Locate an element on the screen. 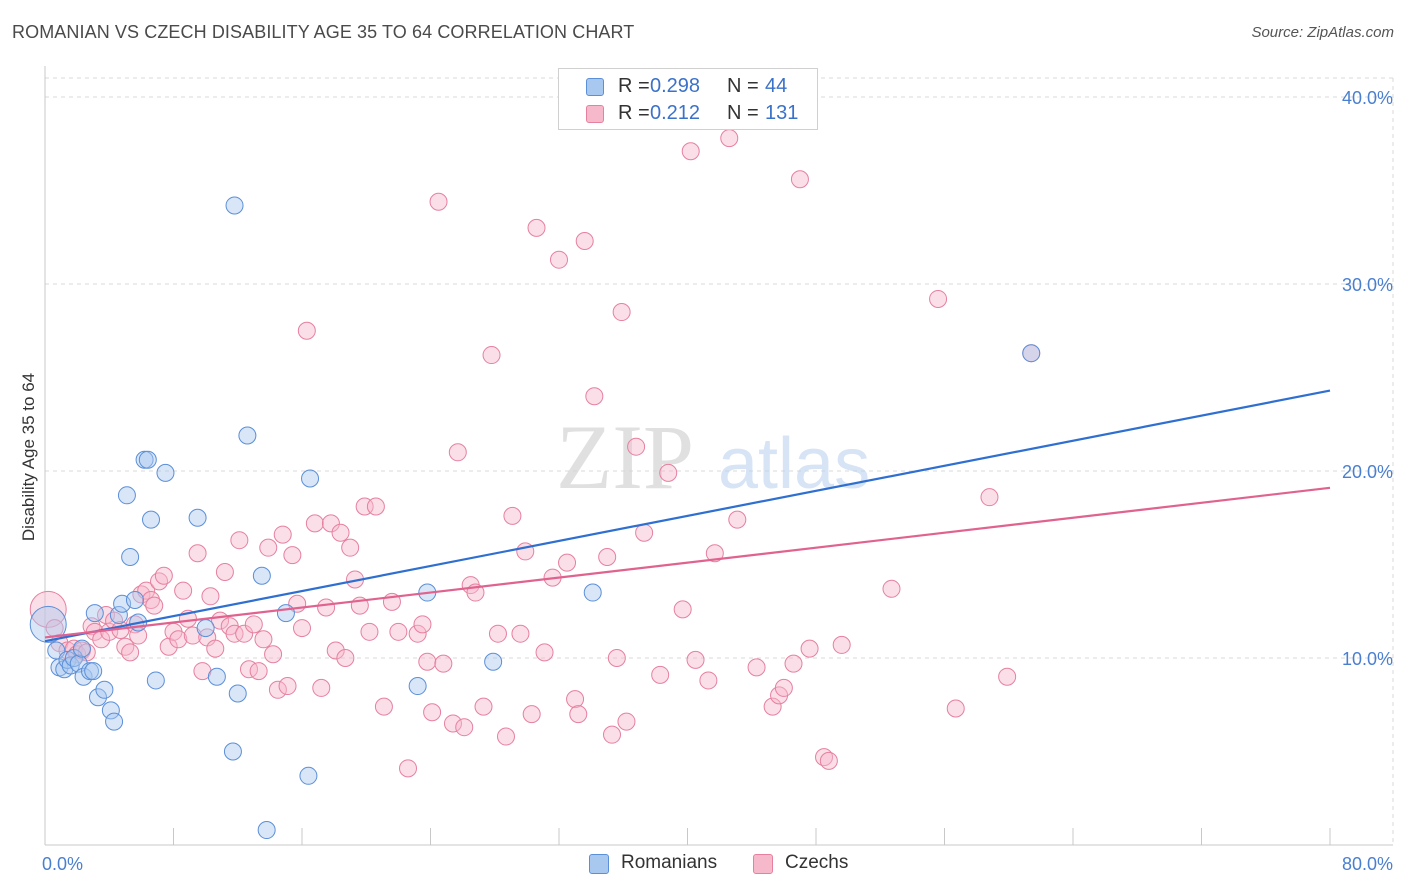  legend-item-czechs: Czechs is located at coordinates (808, 864).